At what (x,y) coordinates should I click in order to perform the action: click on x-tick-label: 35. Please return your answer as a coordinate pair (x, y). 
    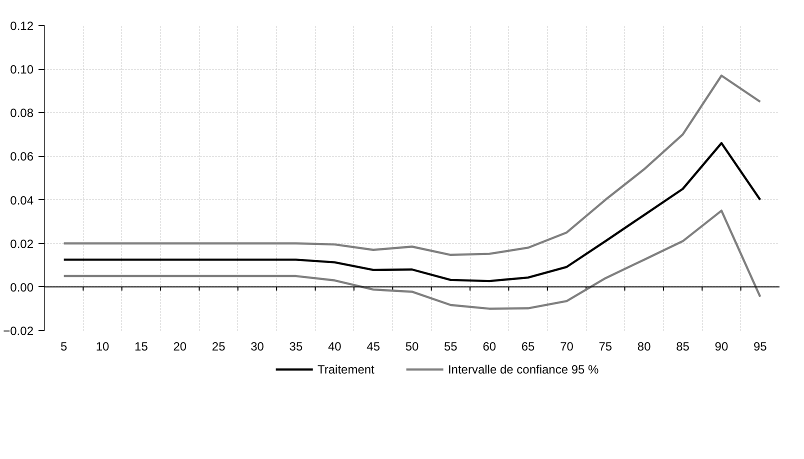
    Looking at the image, I should click on (296, 347).